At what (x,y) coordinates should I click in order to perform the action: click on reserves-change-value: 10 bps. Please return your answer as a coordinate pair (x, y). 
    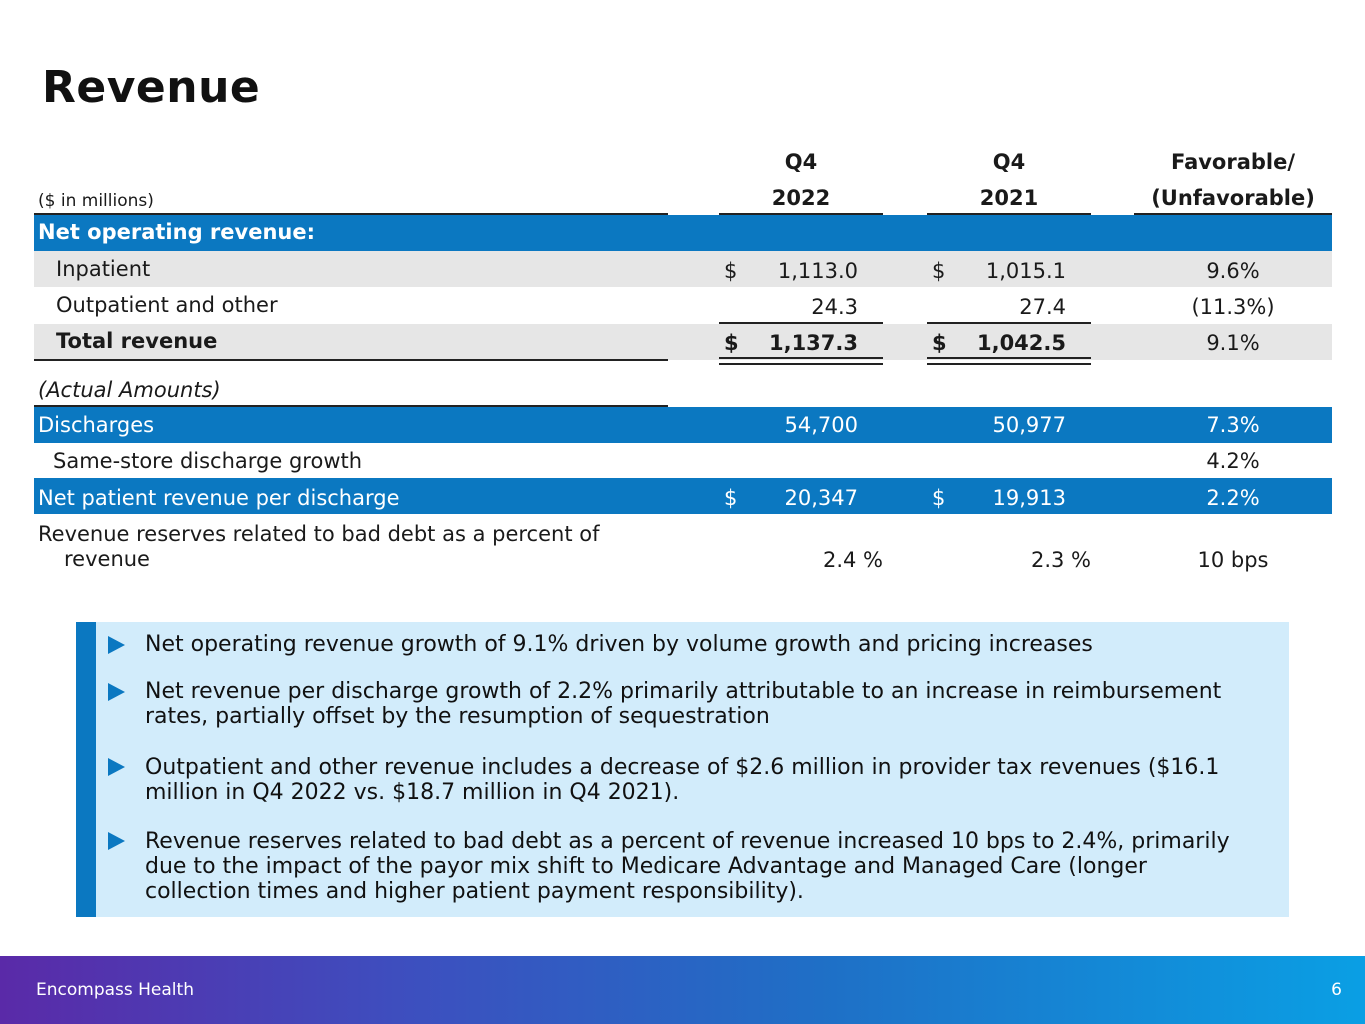
    Looking at the image, I should click on (1233, 560).